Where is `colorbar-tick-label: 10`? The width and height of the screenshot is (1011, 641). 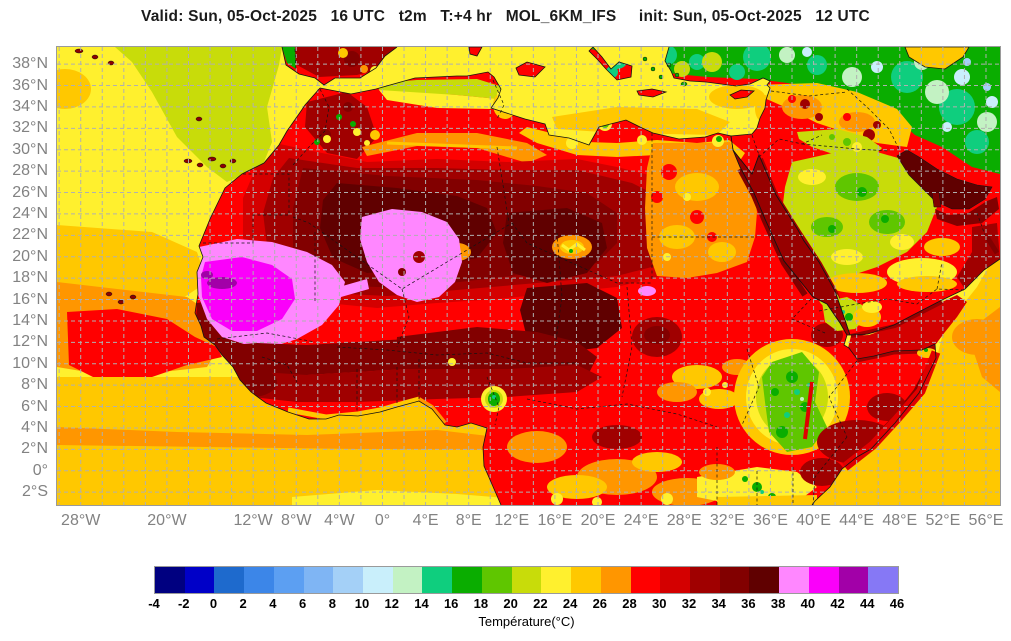
colorbar-tick-label: 10 is located at coordinates (362, 603).